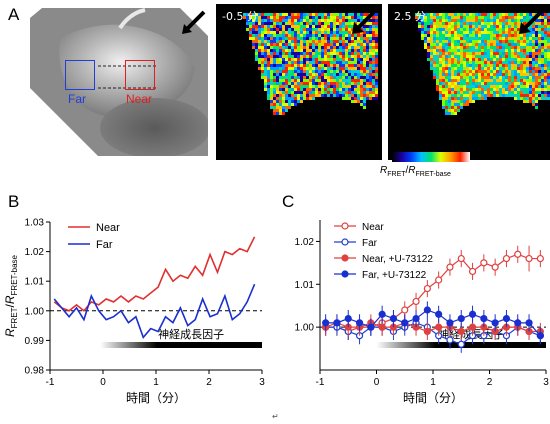 This screenshot has width=550, height=424. What do you see at coordinates (154, 127) in the screenshot?
I see `neighbor-cell` at bounding box center [154, 127].